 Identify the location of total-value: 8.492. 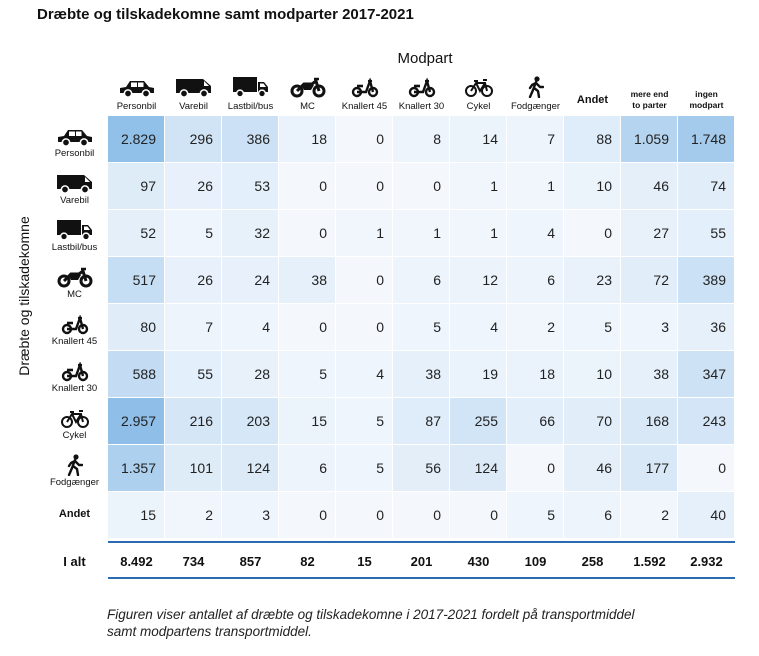
(136, 561).